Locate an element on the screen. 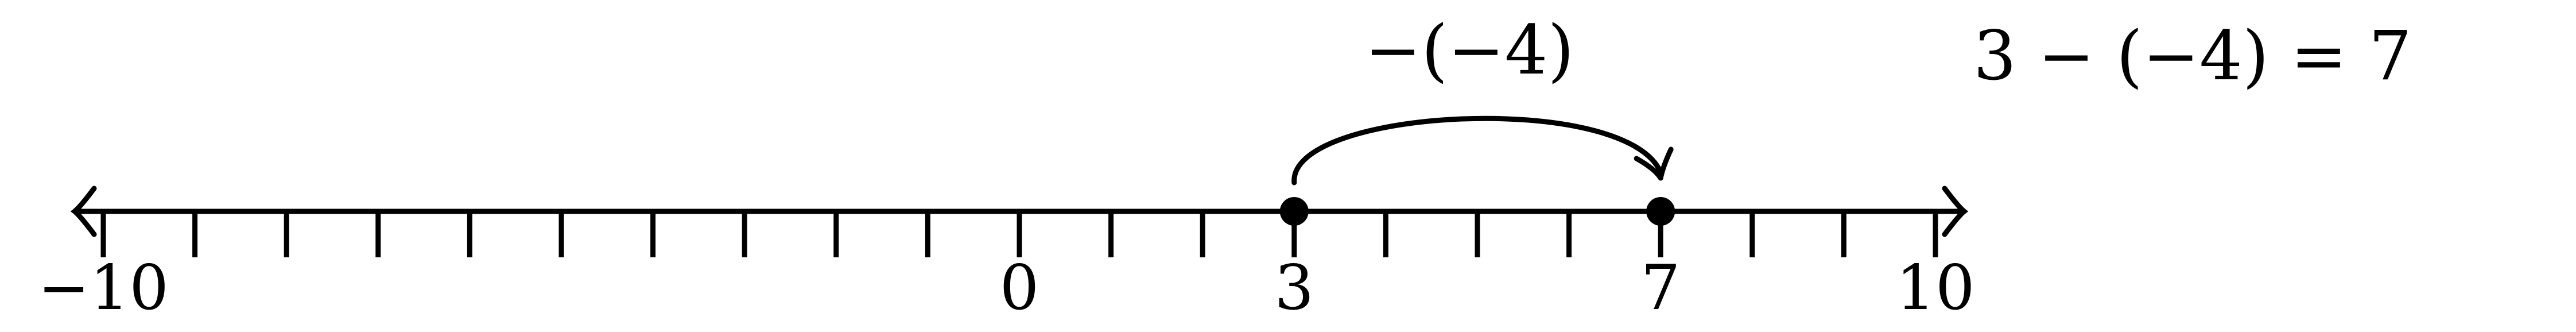 The width and height of the screenshot is (2576, 332). plotted-points is located at coordinates (1477, 212).